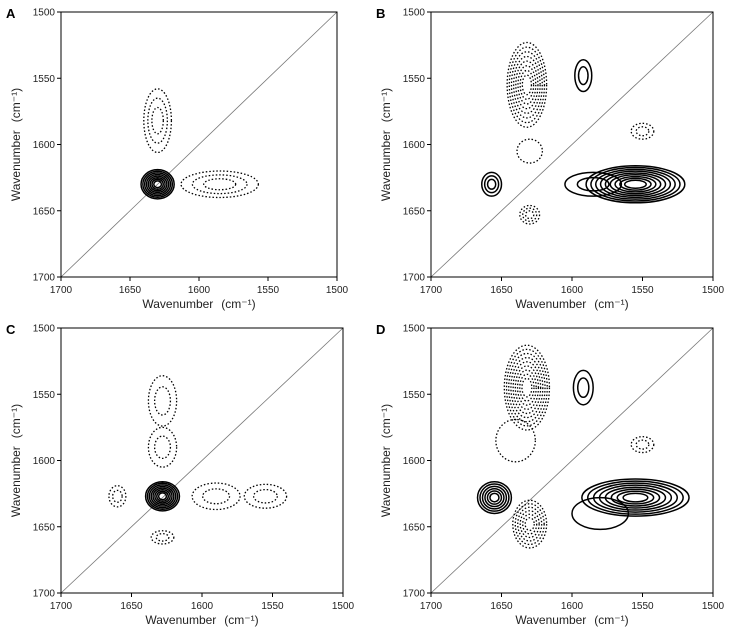  I want to click on panel-letter: A, so click(11, 13).